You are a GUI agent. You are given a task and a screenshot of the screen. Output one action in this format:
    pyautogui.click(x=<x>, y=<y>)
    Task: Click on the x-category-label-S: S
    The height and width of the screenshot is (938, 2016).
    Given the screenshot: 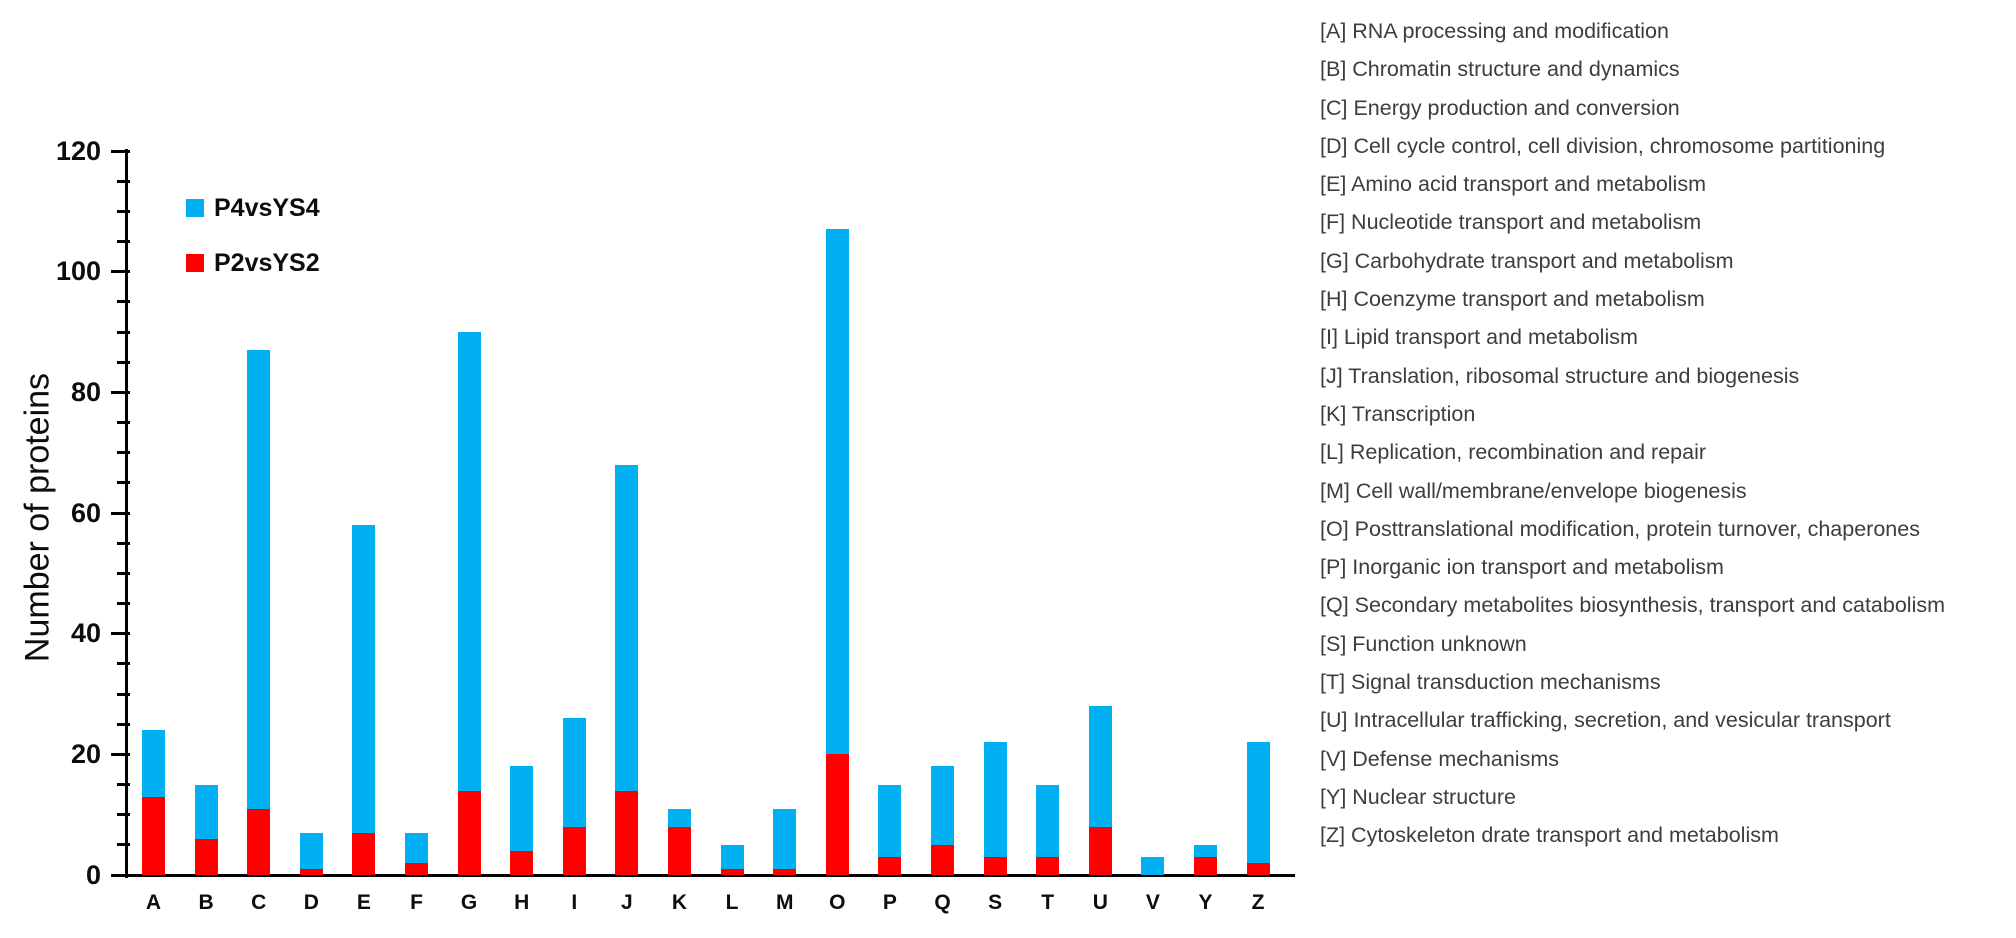 What is the action you would take?
    pyautogui.click(x=995, y=902)
    